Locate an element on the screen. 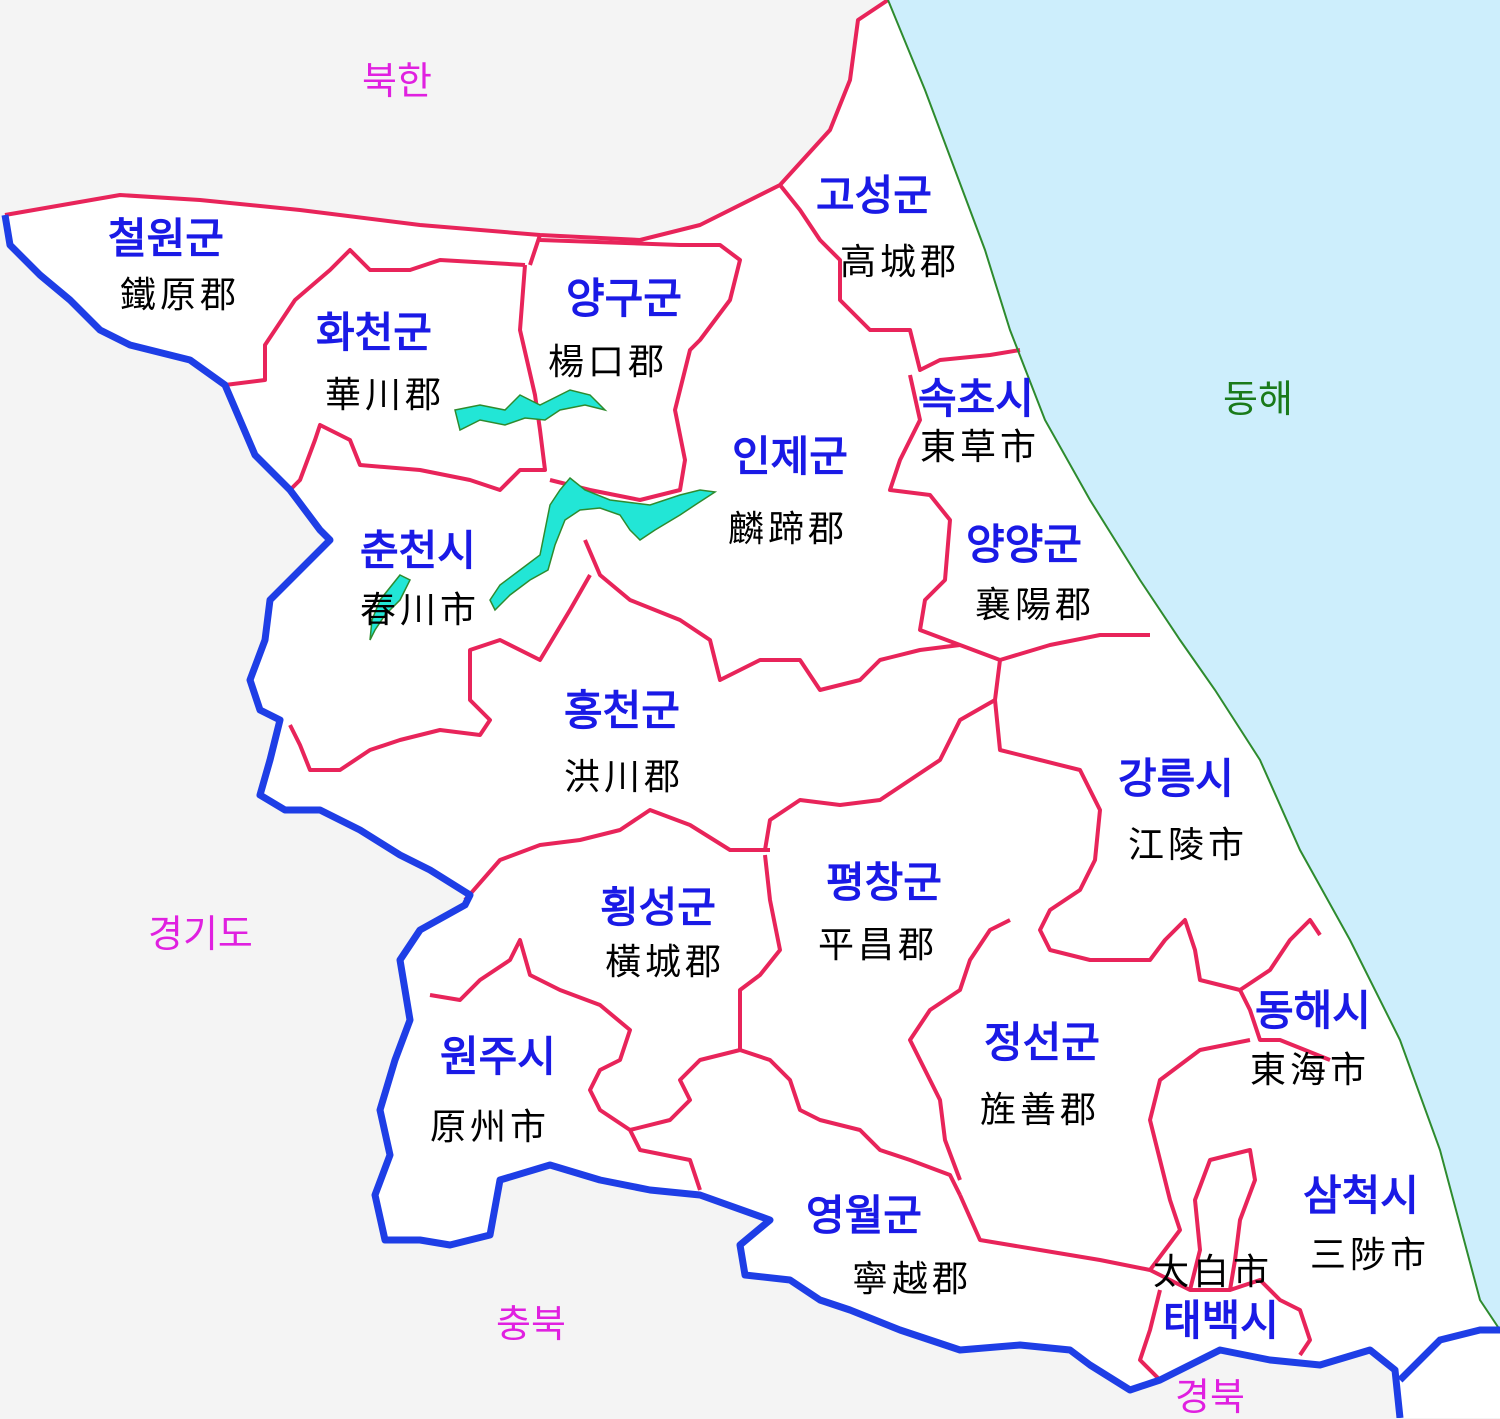  region-inje-hanja: 麟蹄郡 is located at coordinates (788, 529).